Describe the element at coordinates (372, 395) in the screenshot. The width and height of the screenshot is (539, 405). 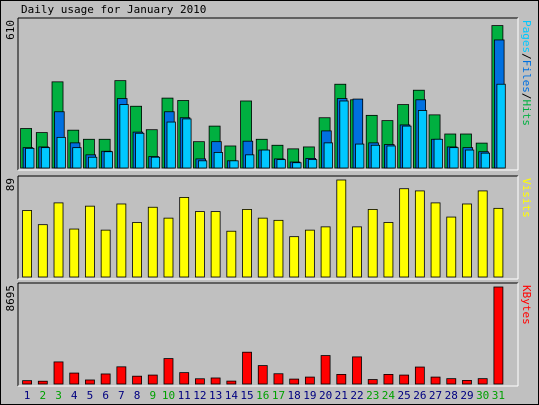
I see `x-tick-label-23: 23` at that location.